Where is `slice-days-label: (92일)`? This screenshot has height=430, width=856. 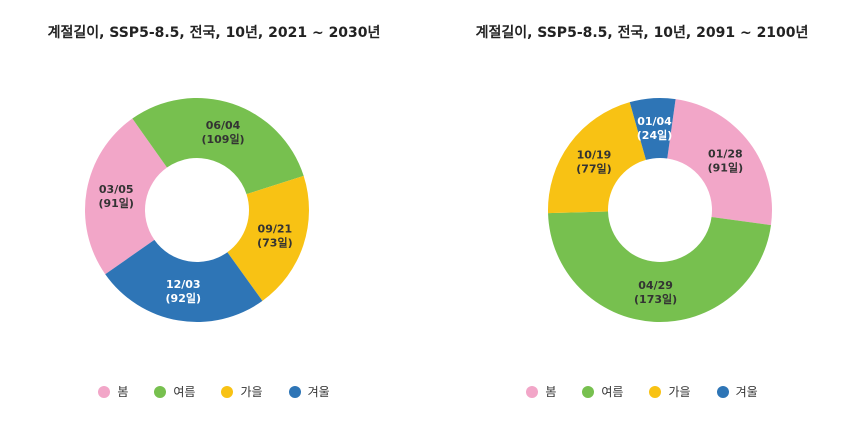 slice-days-label: (92일) is located at coordinates (183, 298).